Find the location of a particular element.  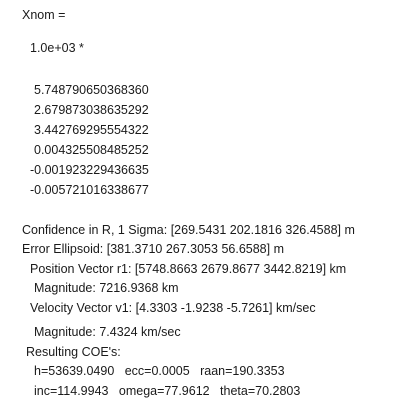

coe-line-2: inc=114.9943 omega=77.9612 theta=70.2803 is located at coordinates (167, 391).